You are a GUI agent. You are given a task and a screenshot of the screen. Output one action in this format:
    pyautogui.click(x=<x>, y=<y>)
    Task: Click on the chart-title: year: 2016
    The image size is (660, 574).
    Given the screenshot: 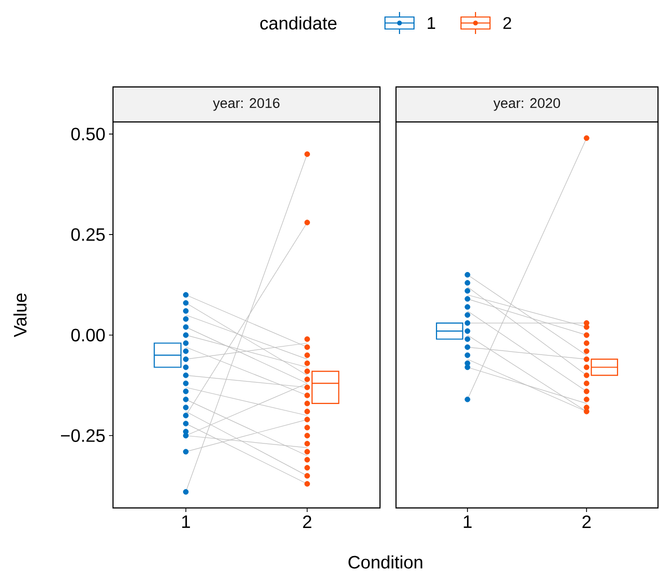 What is the action you would take?
    pyautogui.click(x=246, y=104)
    